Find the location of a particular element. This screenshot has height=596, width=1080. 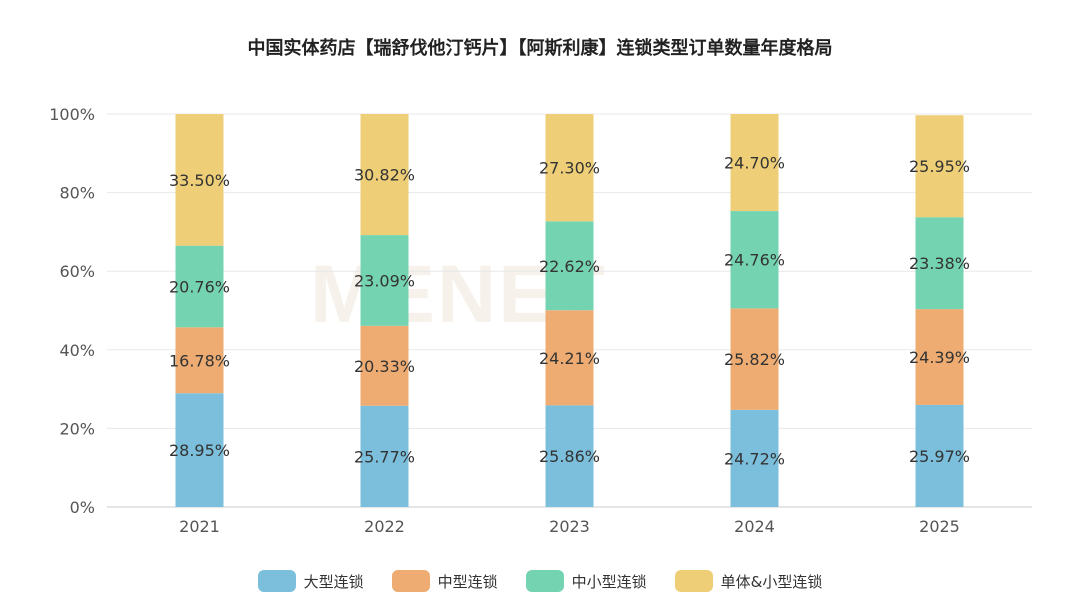

data-label: 24.39% is located at coordinates (939, 357).